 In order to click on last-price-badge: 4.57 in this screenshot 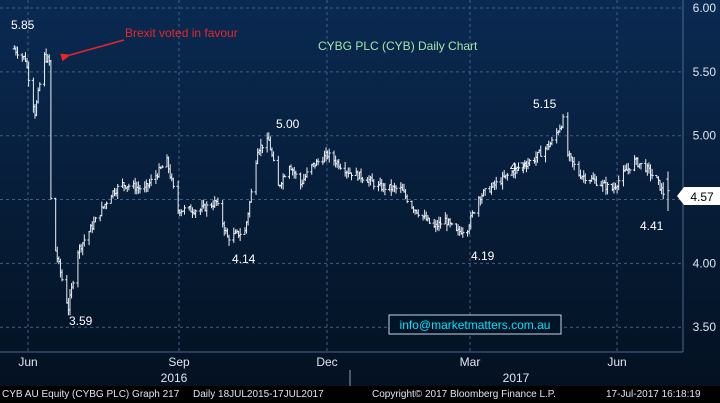, I will do `click(698, 196)`.